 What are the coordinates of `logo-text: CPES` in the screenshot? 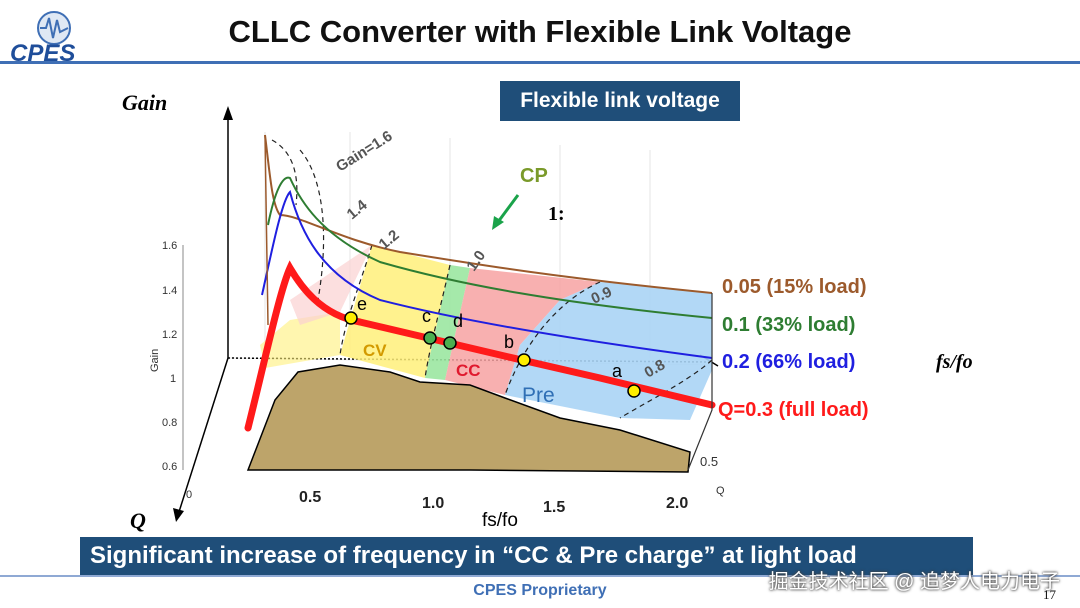 It's located at (42, 52).